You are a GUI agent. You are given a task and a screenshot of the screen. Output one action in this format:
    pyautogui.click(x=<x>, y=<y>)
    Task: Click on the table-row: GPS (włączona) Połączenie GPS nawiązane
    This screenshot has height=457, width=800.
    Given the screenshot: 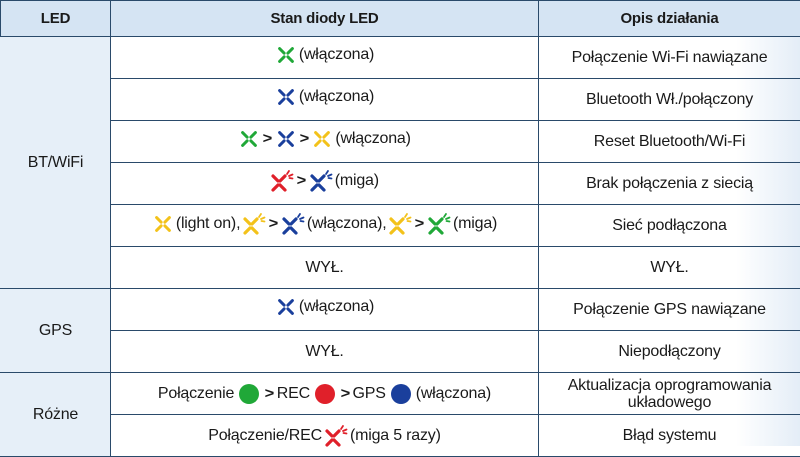 What is the action you would take?
    pyautogui.click(x=400, y=310)
    